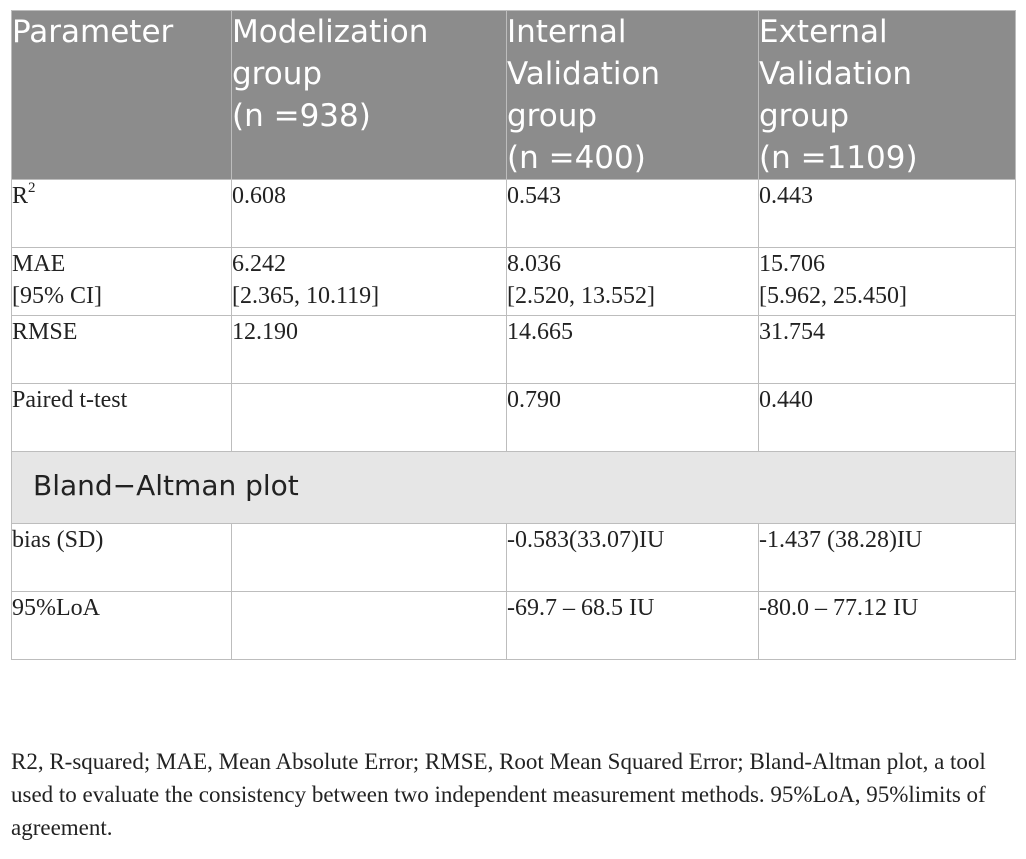 The width and height of the screenshot is (1026, 859). I want to click on row-rmse: RMSE 12.190 14.665 31.754, so click(513, 349).